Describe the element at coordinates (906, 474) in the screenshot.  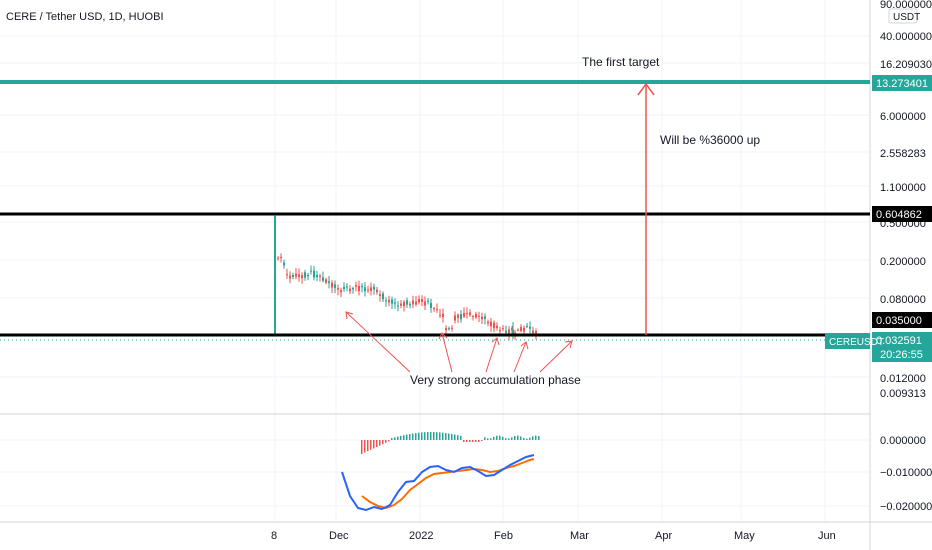
I see `indicator-axis: 0.000000 −0.010000 −0.020000` at that location.